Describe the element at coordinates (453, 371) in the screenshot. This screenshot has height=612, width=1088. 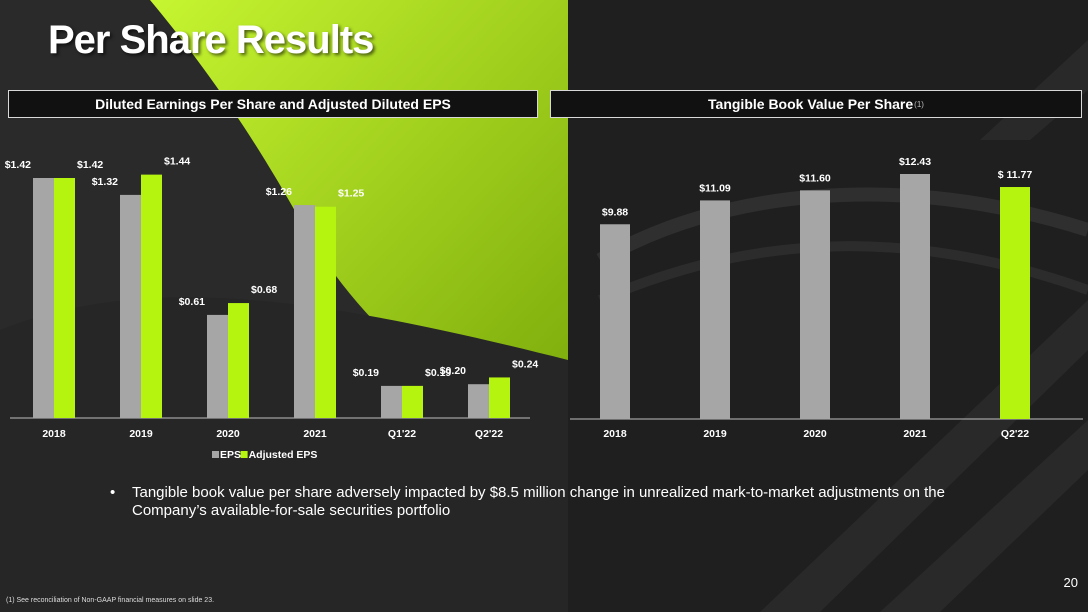
I see `data-label: $0.20` at that location.